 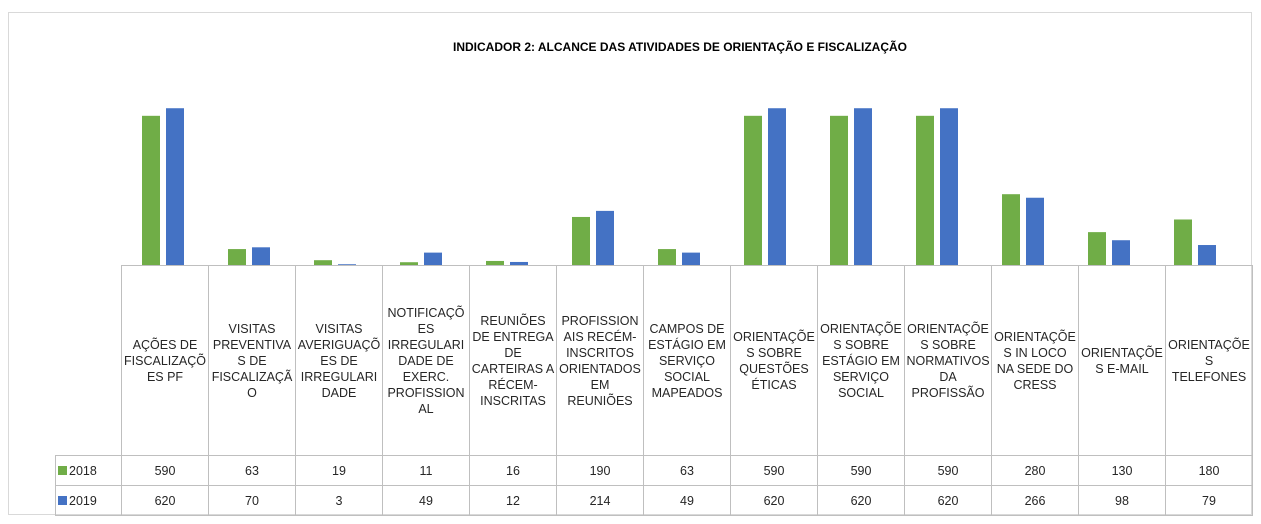 I want to click on category-label: VISITAS PREVENTIVAS DE FISCALIZAÇÃO, so click(x=252, y=360).